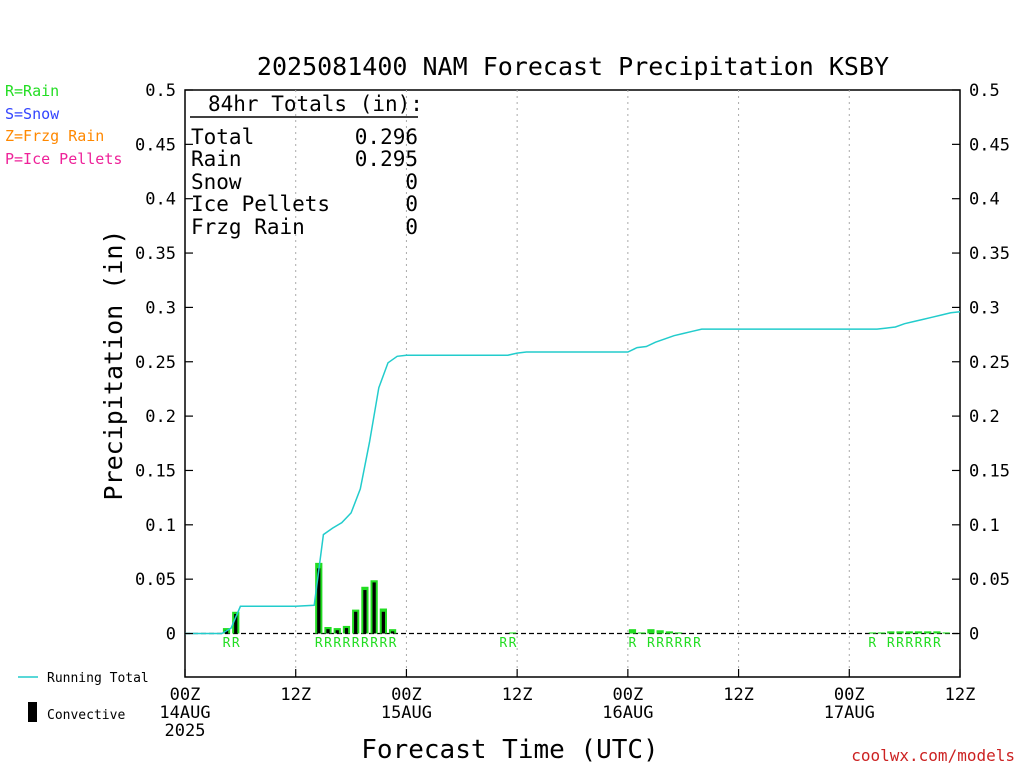  I want to click on x-tick-label: 15AUG, so click(406, 713).